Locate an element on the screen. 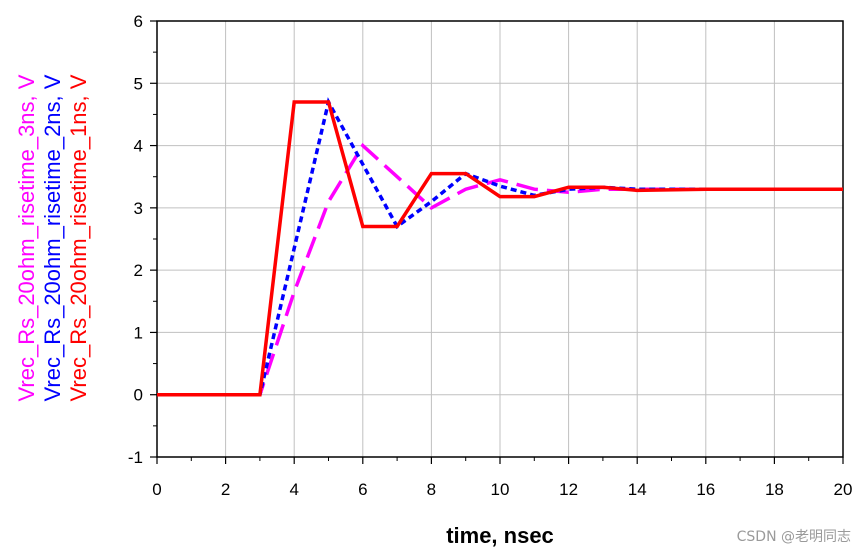 The image size is (865, 556). x-axis-title: time, nsec is located at coordinates (500, 535).